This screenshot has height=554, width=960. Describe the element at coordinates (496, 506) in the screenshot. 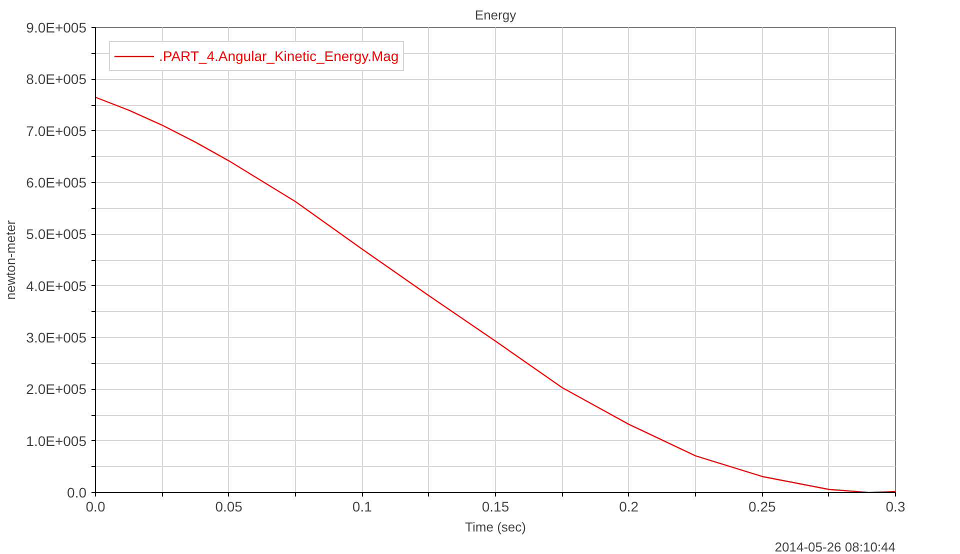

I see `x-tick-label: 0.15` at that location.